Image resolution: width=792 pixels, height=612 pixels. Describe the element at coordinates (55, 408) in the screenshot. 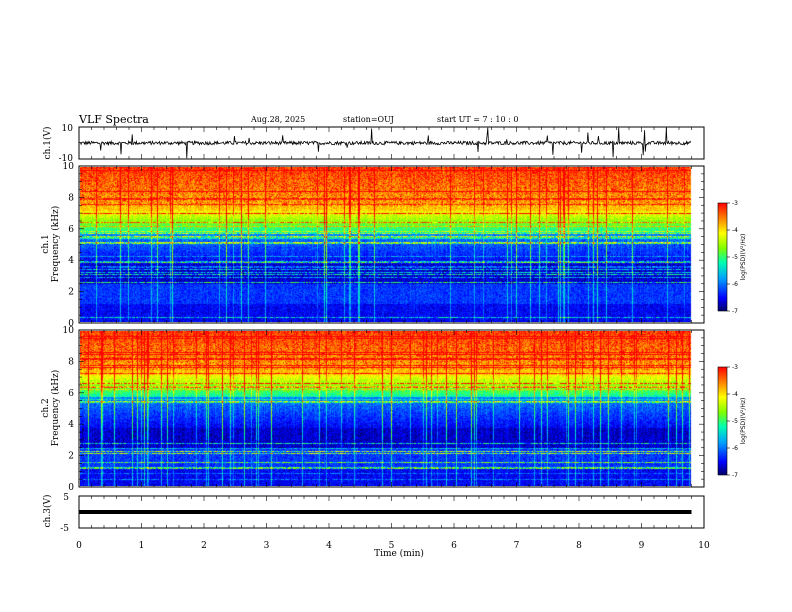

I see `ch2-frequency-axis-label: Frequency (kHz)` at that location.